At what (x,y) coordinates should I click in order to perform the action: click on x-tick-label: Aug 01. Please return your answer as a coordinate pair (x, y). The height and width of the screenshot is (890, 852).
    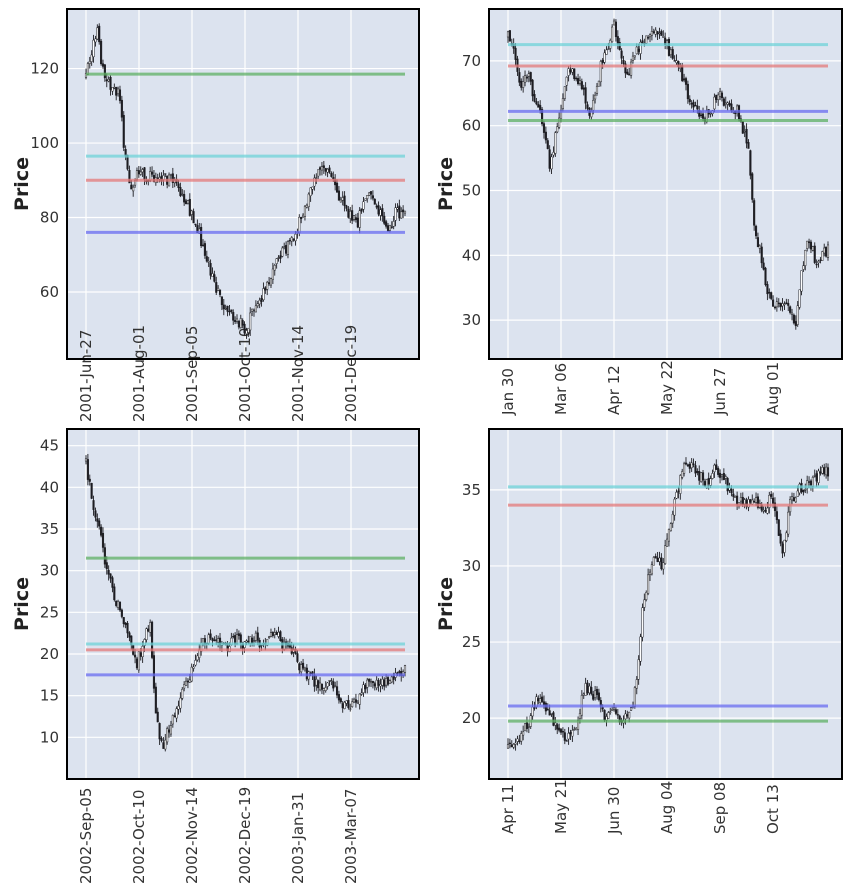
    Looking at the image, I should click on (773, 388).